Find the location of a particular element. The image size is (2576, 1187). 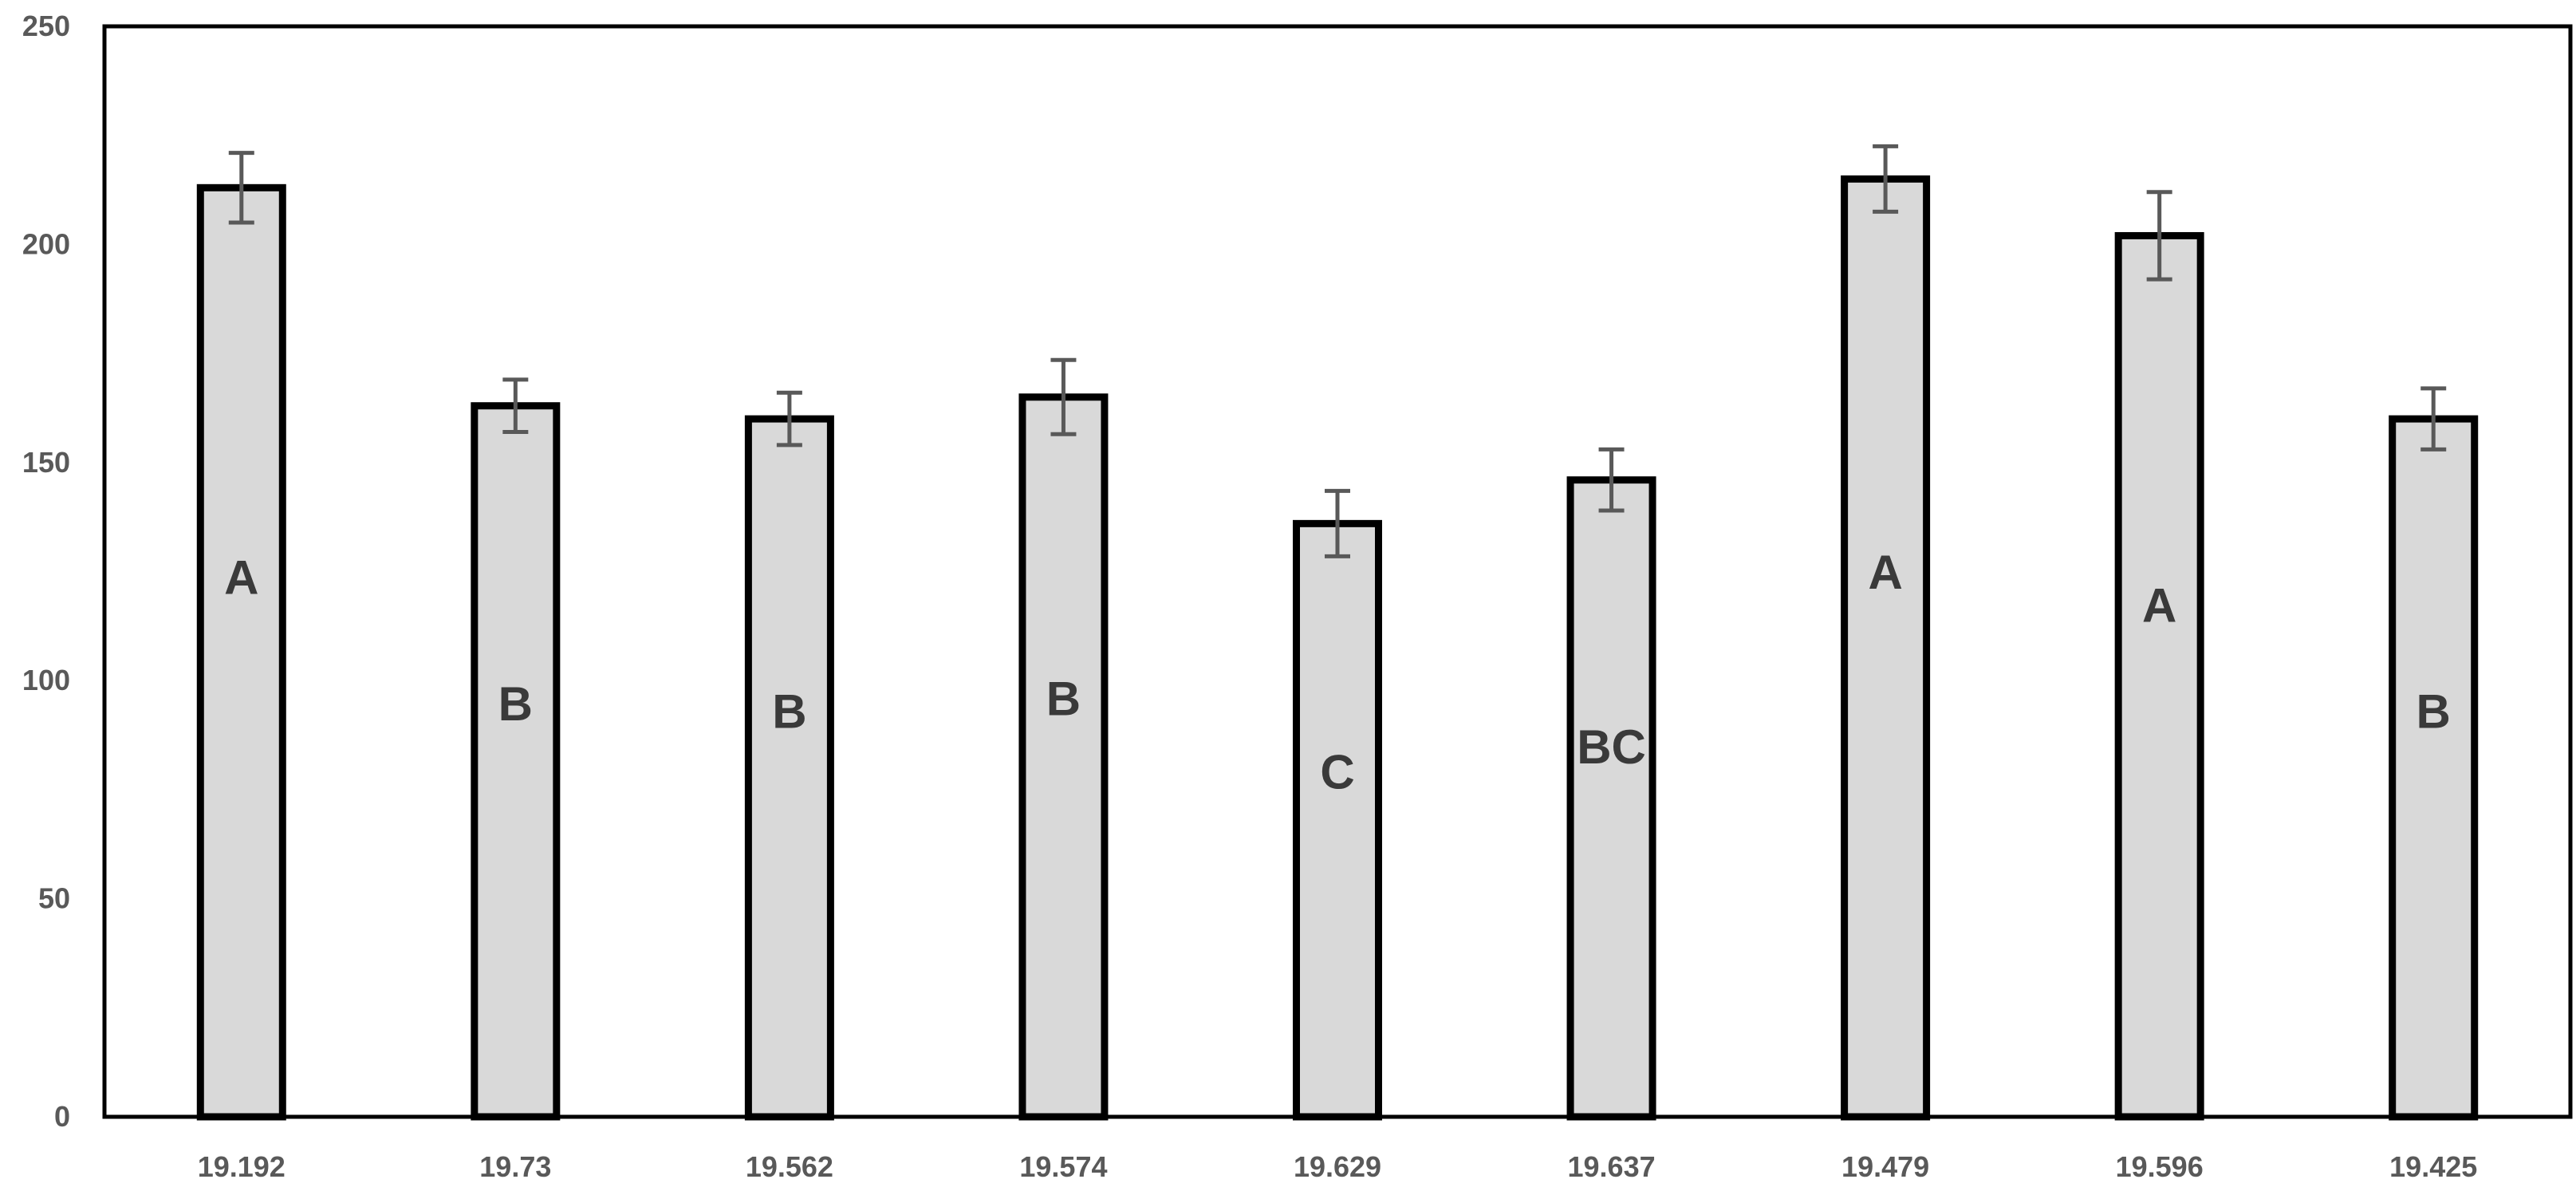

y-tick-label: 0 is located at coordinates (62, 1116).